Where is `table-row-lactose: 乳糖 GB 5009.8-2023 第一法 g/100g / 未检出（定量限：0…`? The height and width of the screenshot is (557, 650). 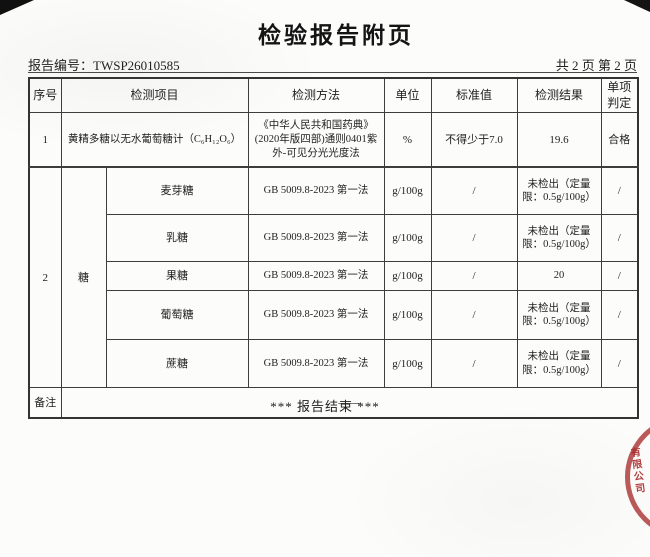
table-row-lactose: 乳糖 GB 5009.8-2023 第一法 g/100g / 未检出（定量限：0… is located at coordinates (334, 238).